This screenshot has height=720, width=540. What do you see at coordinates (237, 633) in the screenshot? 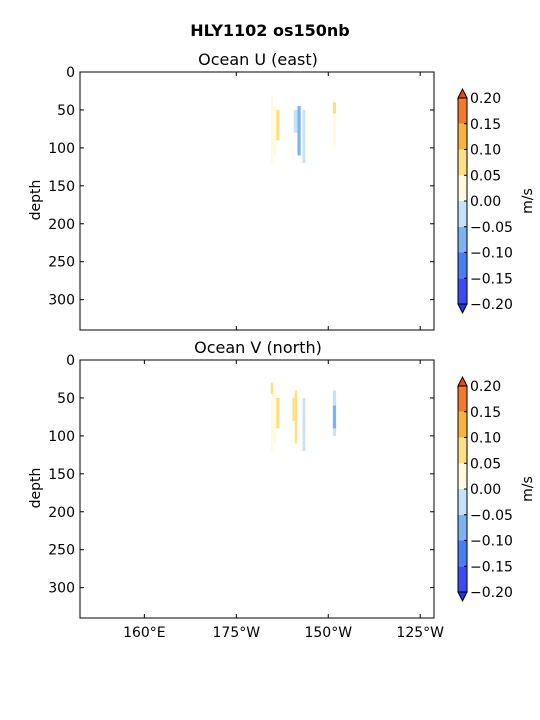
I see `x-tick-label: 175°W` at bounding box center [237, 633].